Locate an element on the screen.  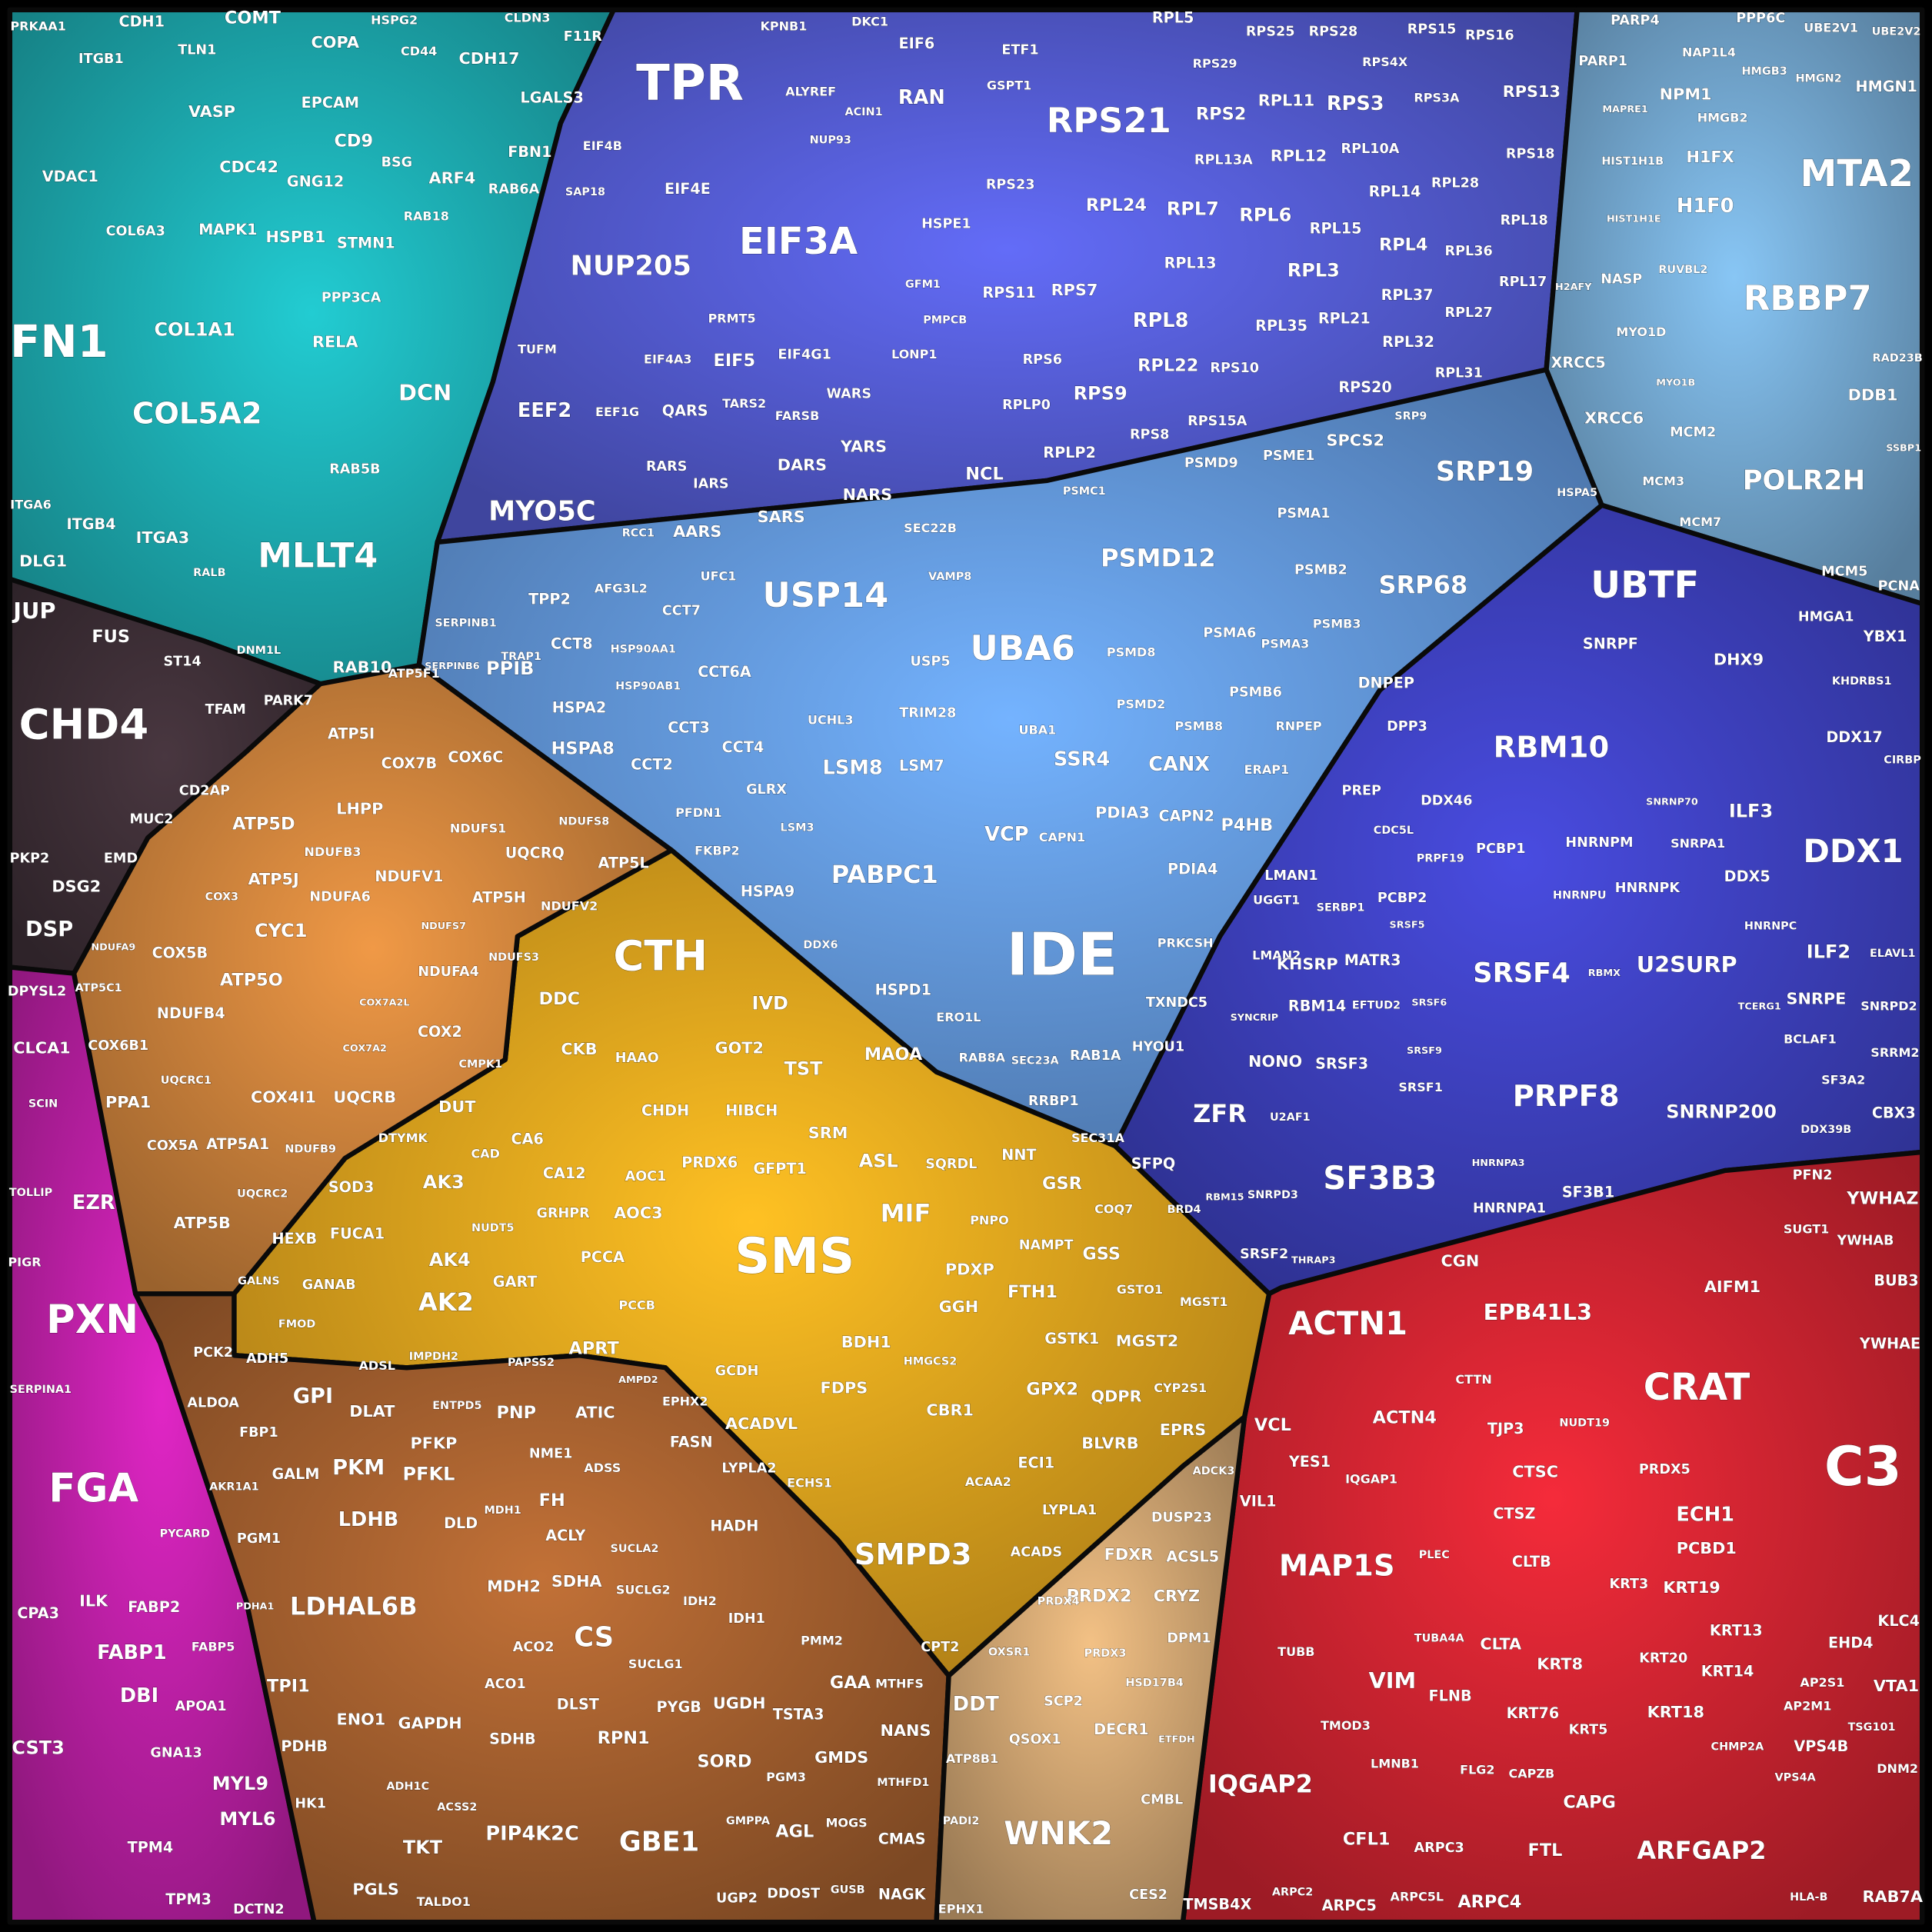
protein-label: NNT is located at coordinates (1018, 1155).